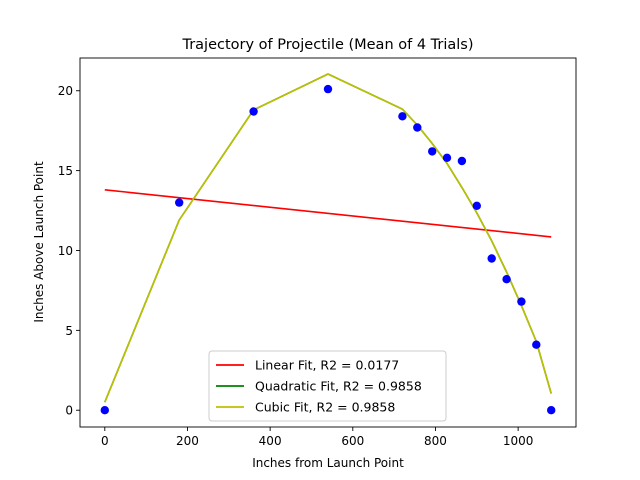  What do you see at coordinates (69, 411) in the screenshot?
I see `y-tick-label: 0` at bounding box center [69, 411].